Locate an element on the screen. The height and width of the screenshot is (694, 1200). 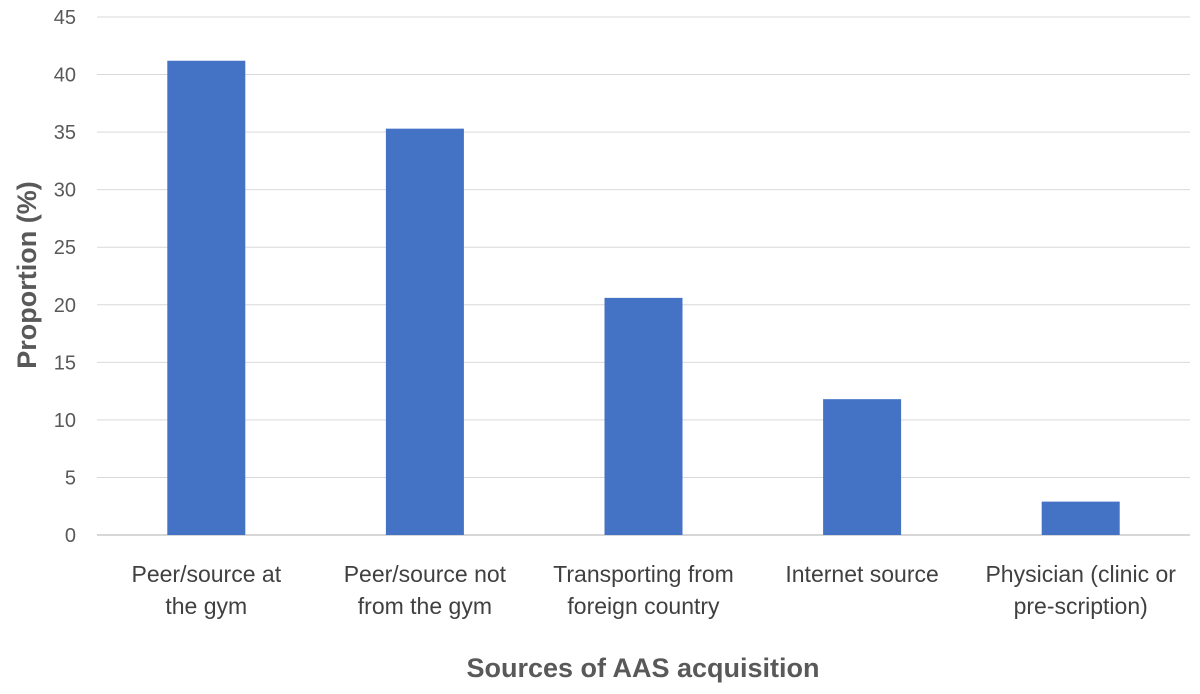
y-tick-label: 15 is located at coordinates (65, 363).